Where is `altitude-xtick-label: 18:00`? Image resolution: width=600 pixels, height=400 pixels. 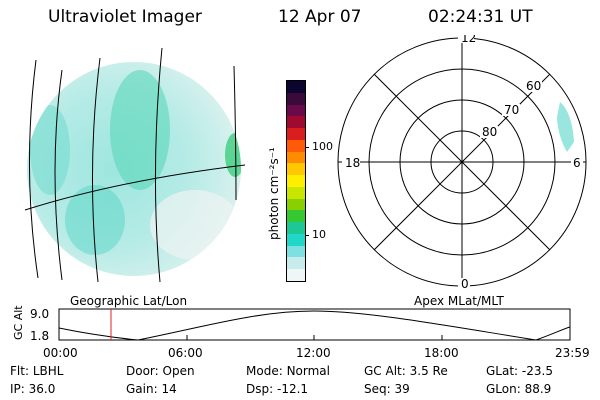
altitude-xtick-label: 18:00 is located at coordinates (441, 353).